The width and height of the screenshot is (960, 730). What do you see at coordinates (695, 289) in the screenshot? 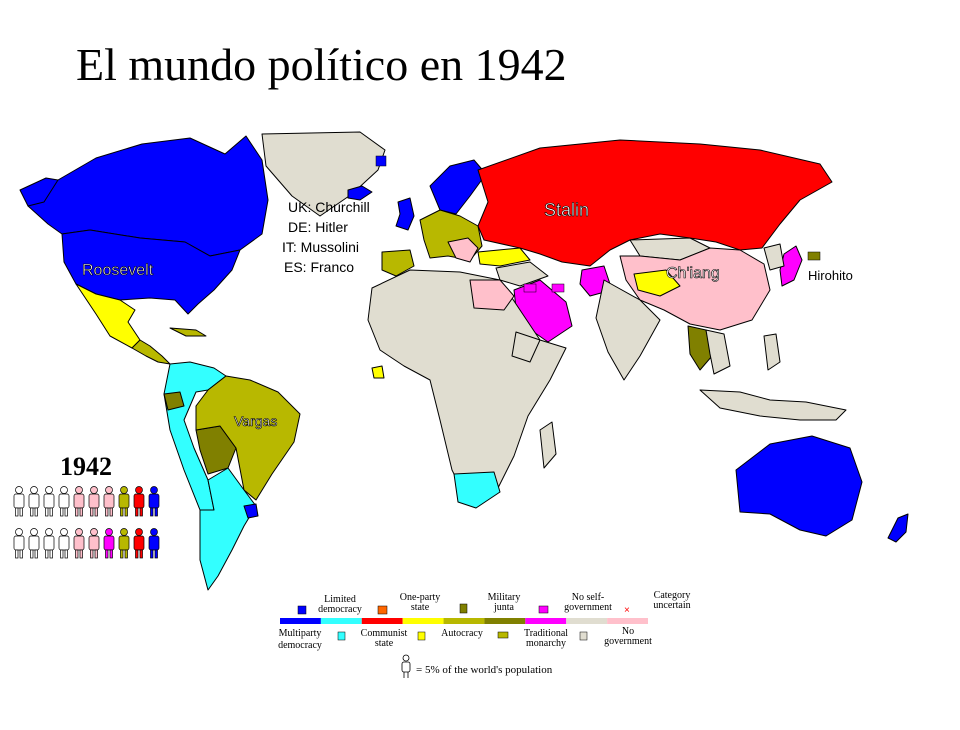
I see `china` at bounding box center [695, 289].